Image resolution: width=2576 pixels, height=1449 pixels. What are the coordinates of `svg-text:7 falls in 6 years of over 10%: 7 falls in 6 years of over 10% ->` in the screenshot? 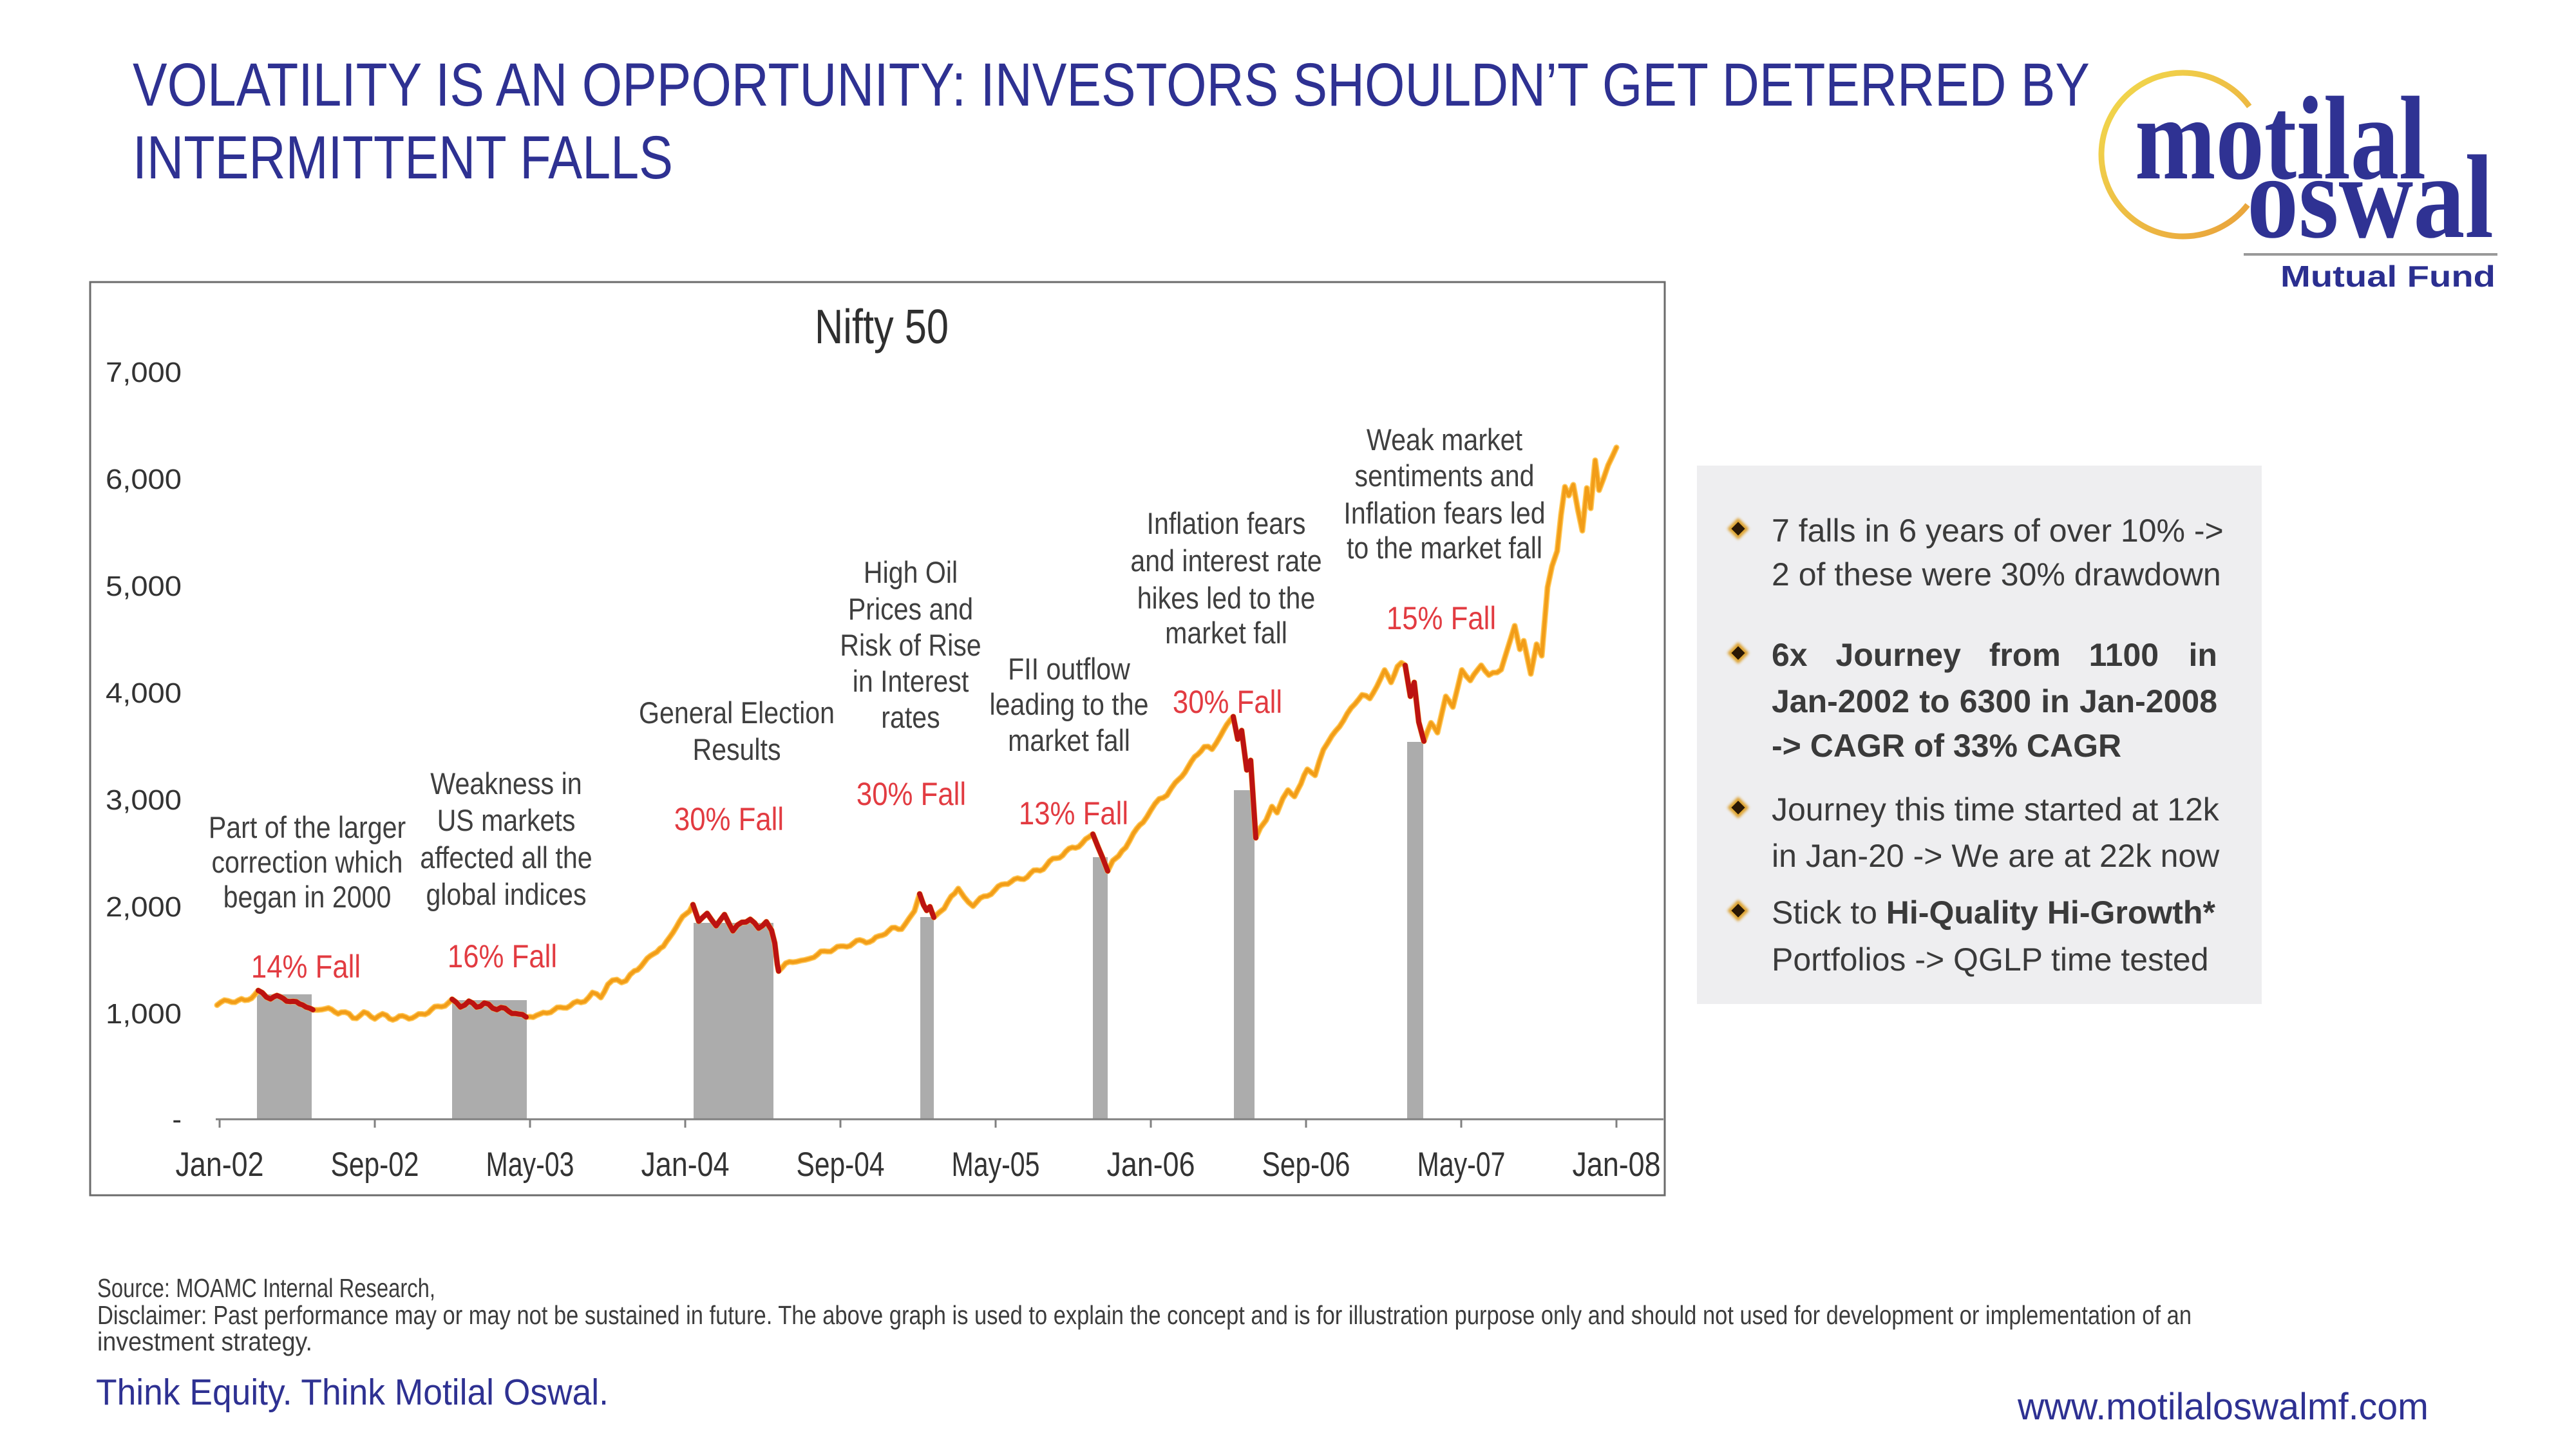 It's located at (1998, 531).